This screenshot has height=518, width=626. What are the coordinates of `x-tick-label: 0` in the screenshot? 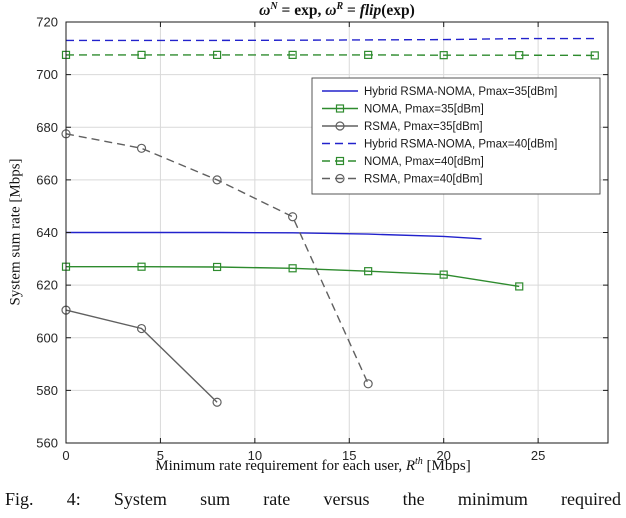 It's located at (65, 455).